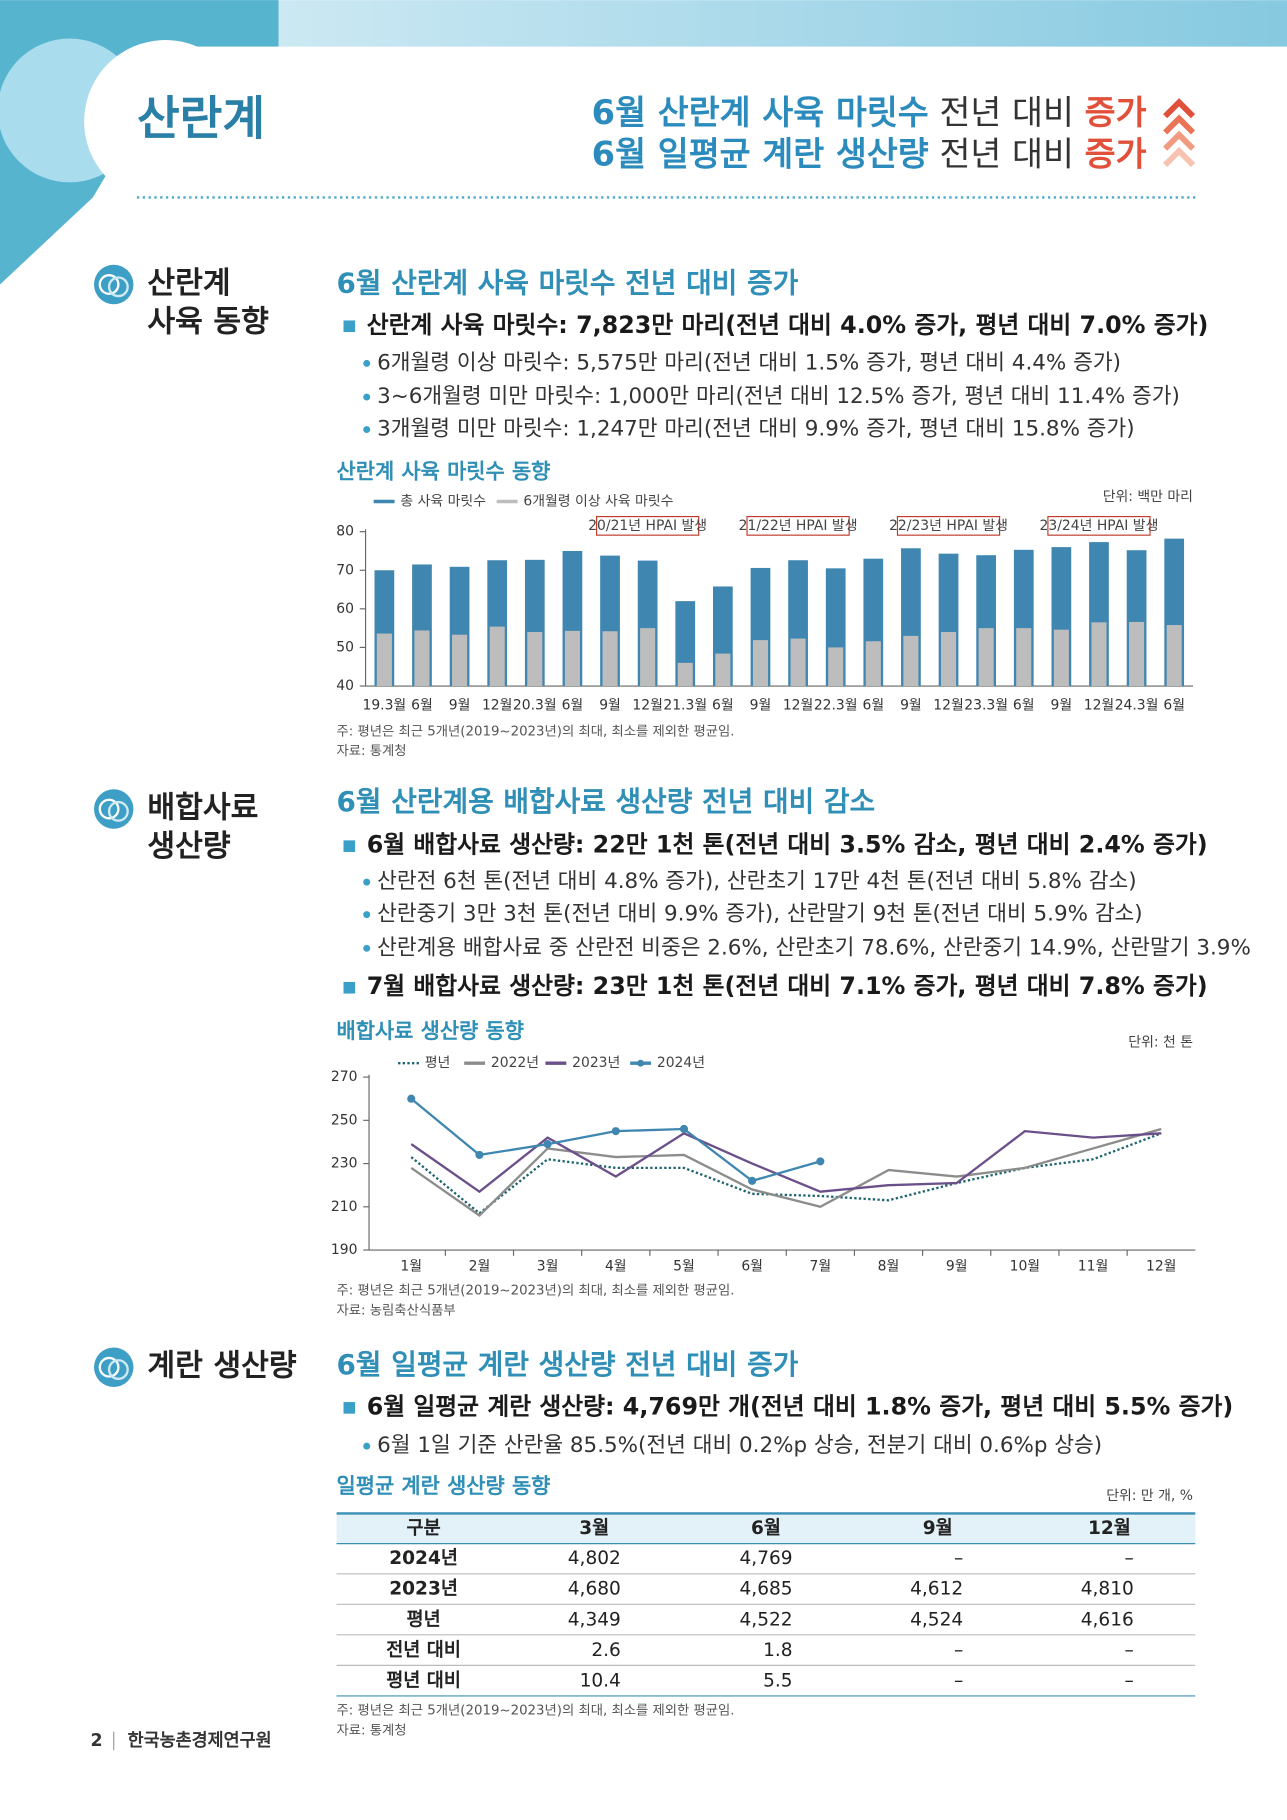 The width and height of the screenshot is (1287, 1820). I want to click on table-cell: 2.6, so click(605, 1650).